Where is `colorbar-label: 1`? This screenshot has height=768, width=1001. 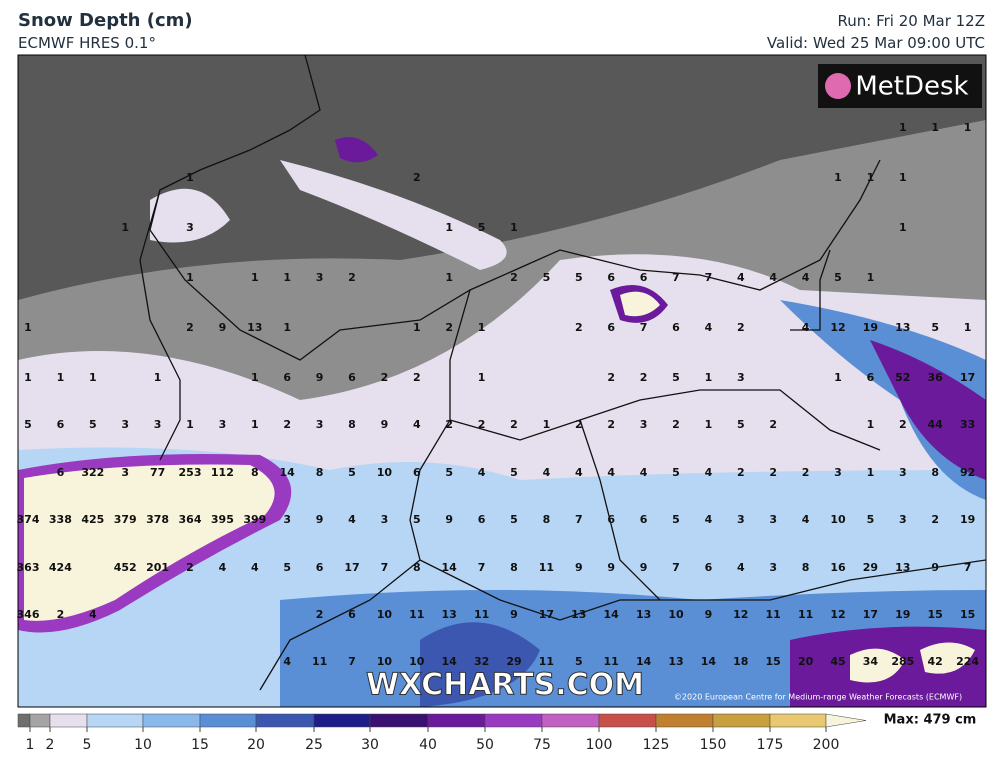
colorbar-label: 1 is located at coordinates (30, 745).